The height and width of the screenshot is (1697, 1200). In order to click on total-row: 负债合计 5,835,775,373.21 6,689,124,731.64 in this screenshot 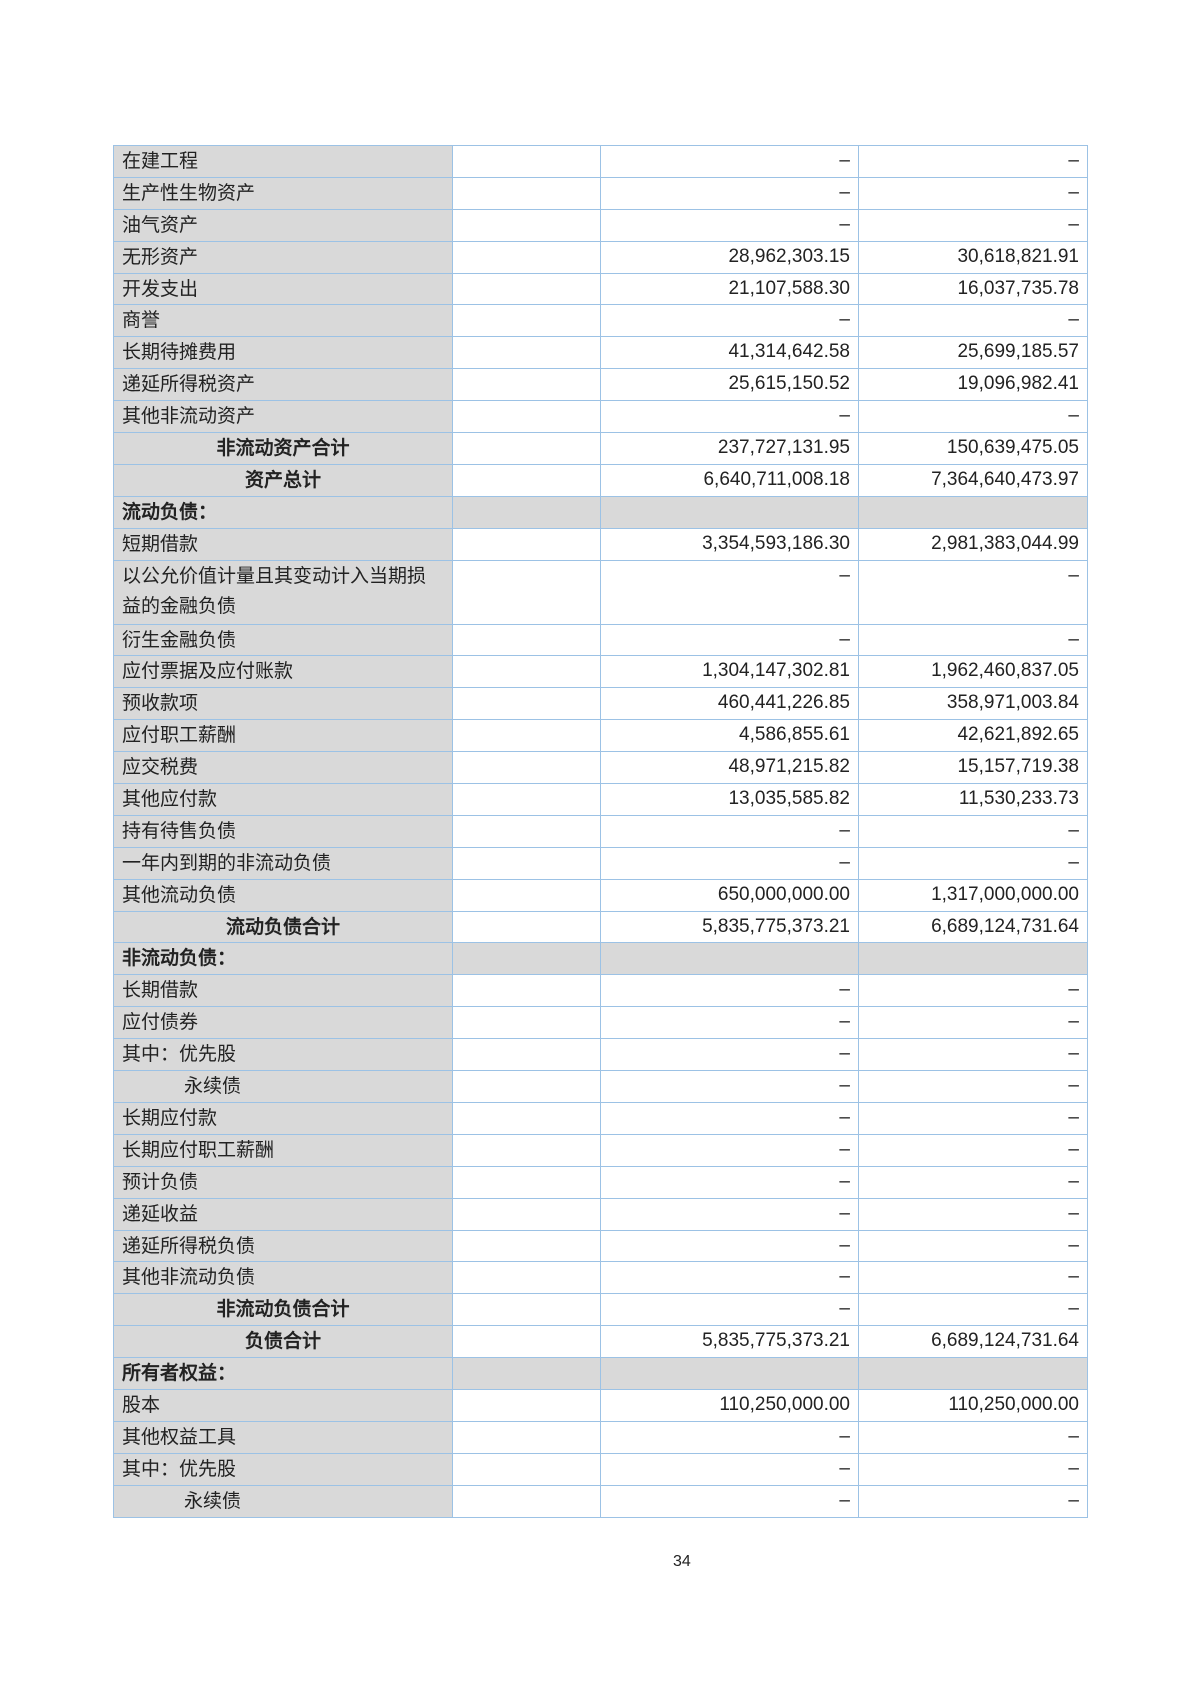, I will do `click(600, 1342)`.